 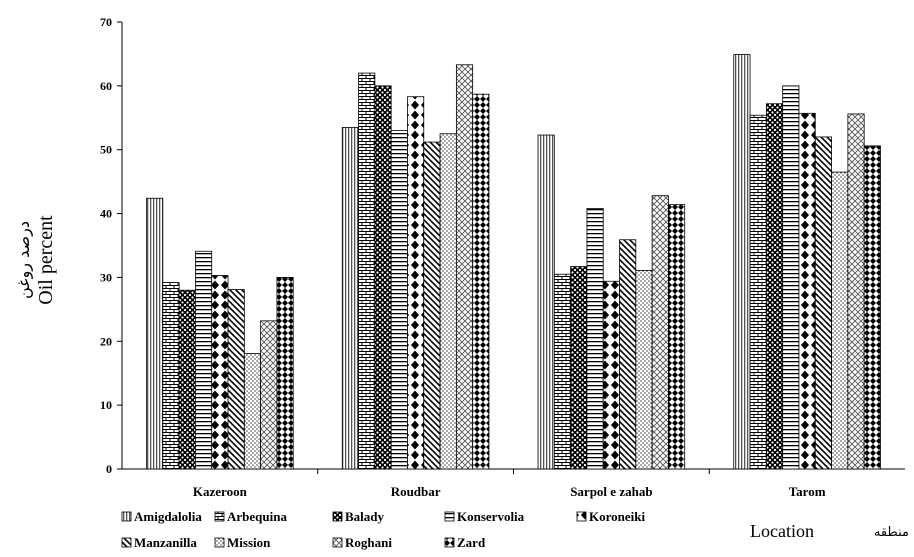 I want to click on legend-entry-manzanilla: Manzanilla, so click(x=159, y=542).